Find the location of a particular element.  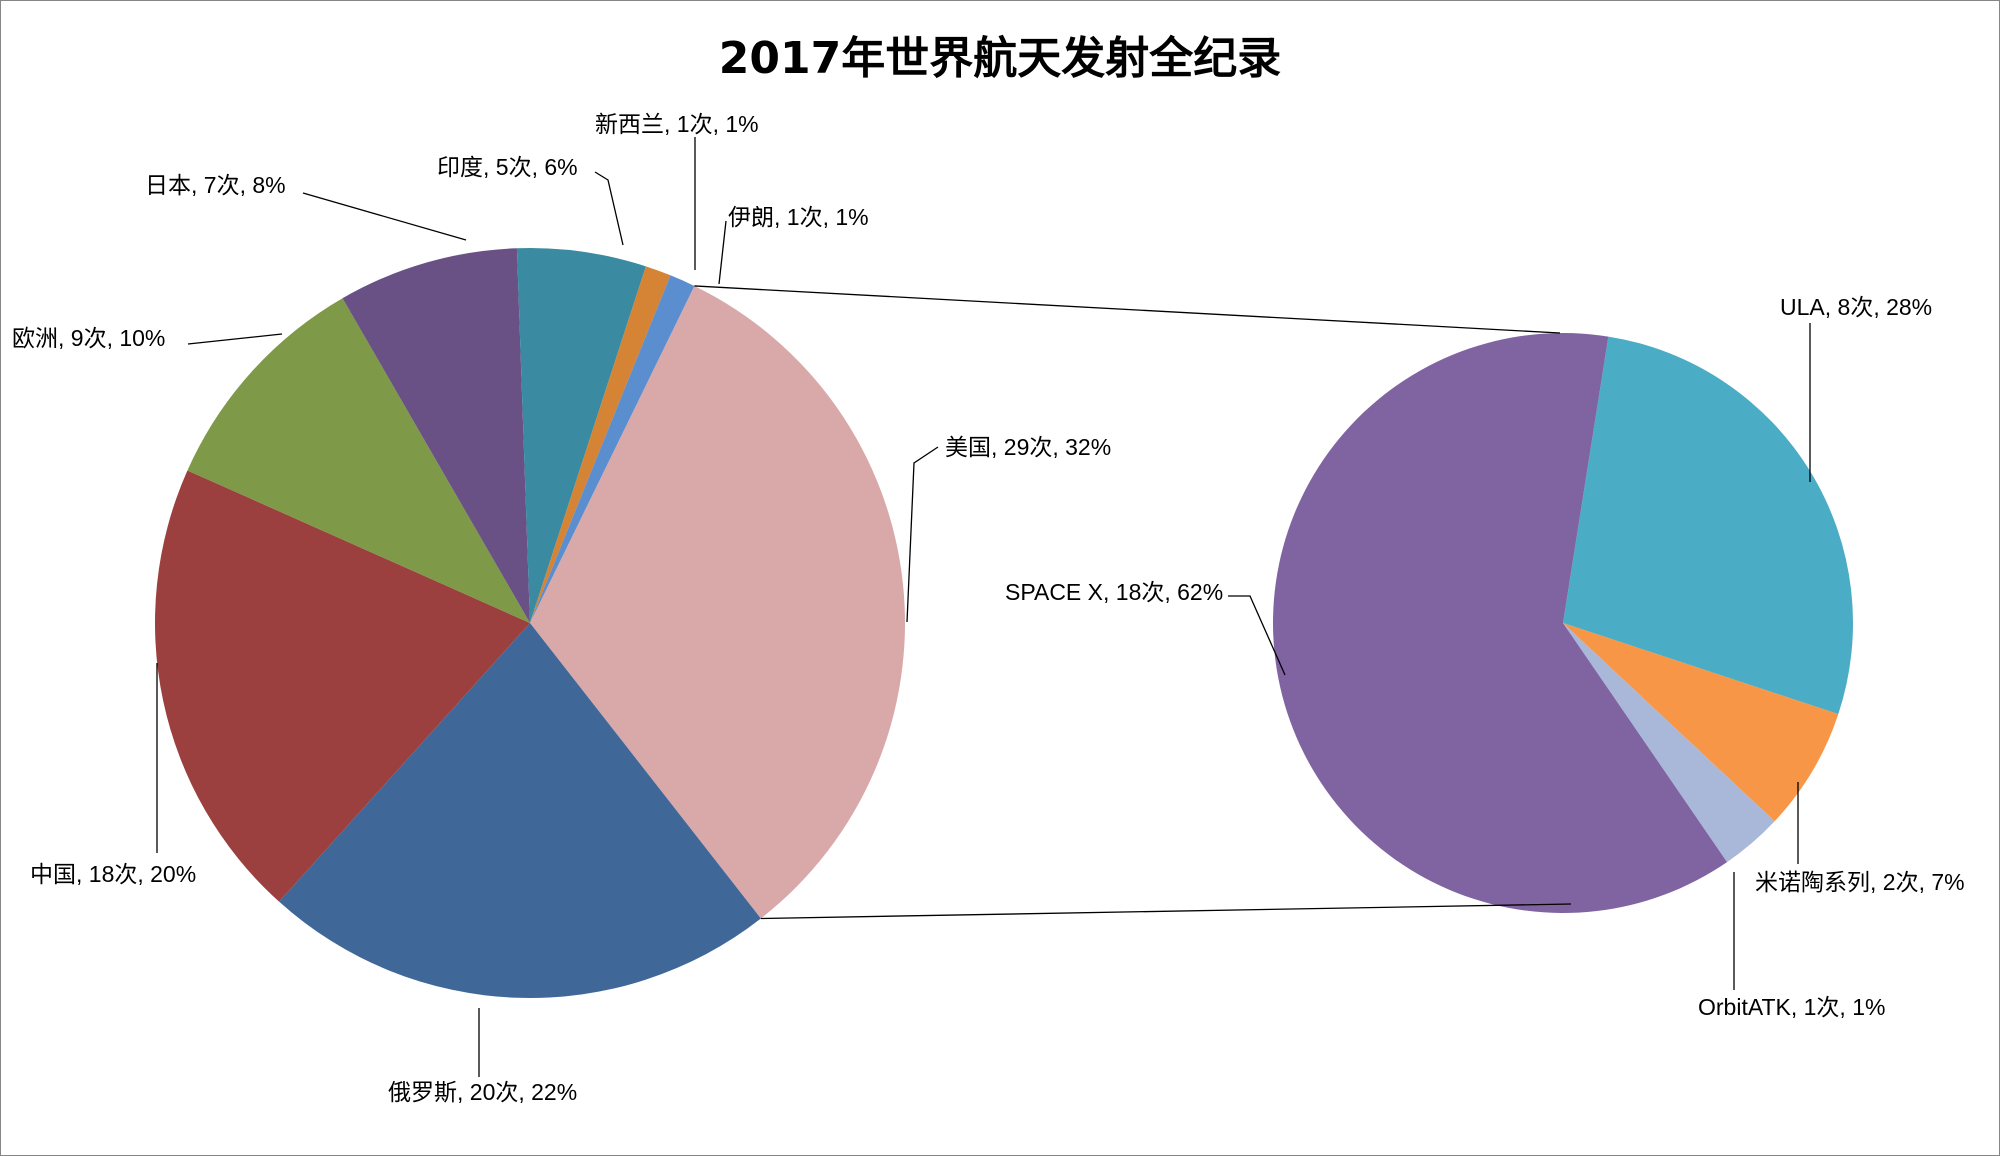

secondary-data-label-3: SPACE X, 18次, 62% is located at coordinates (1114, 592).